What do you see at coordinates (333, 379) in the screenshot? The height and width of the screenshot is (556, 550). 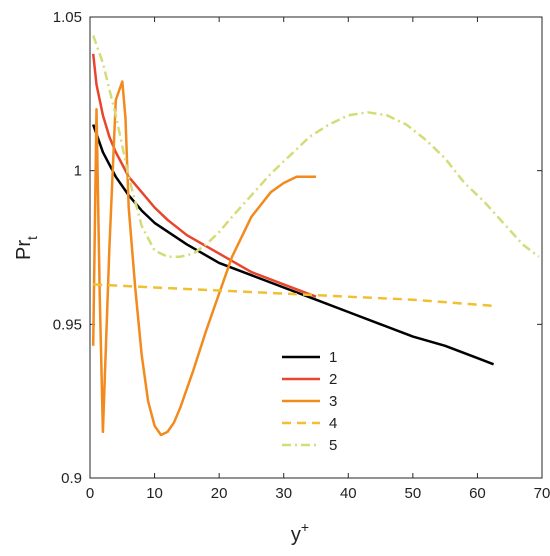 I see `legend-label-2: 2` at bounding box center [333, 379].